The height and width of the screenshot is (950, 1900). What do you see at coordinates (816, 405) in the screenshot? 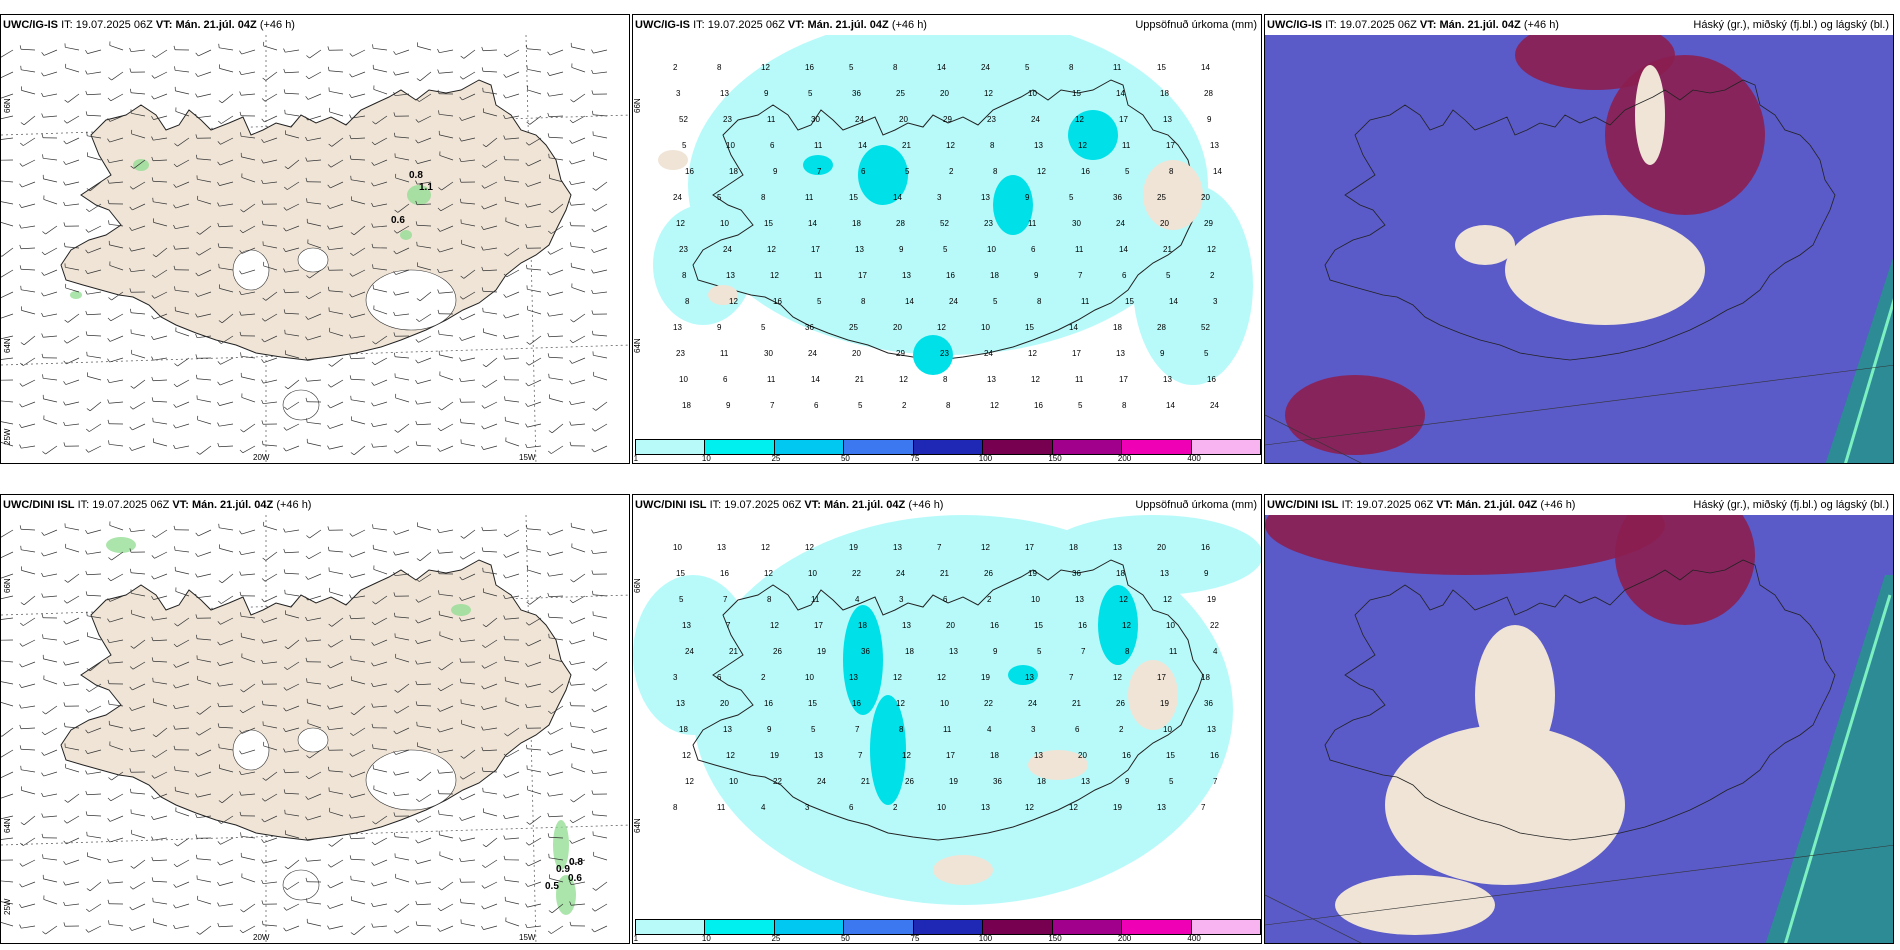
I see `precip-value: 6` at bounding box center [816, 405].